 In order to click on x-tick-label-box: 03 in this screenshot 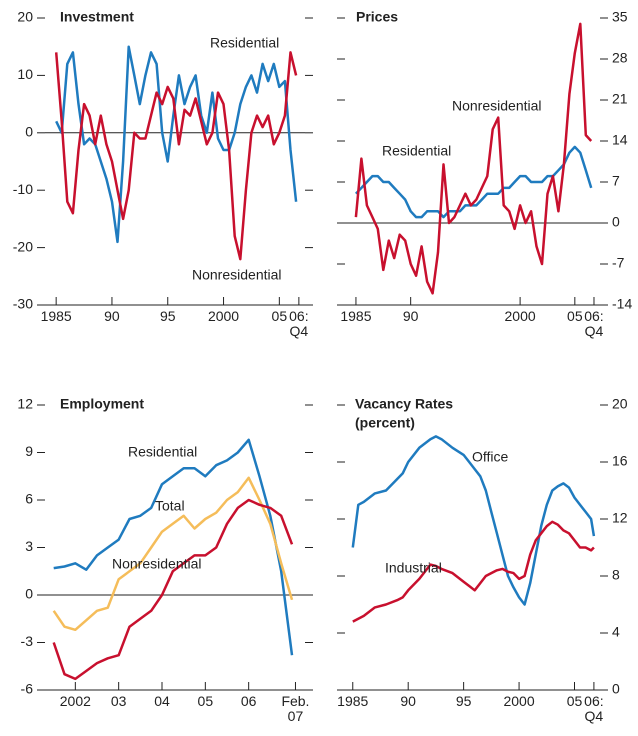, I will do `click(118, 701)`.